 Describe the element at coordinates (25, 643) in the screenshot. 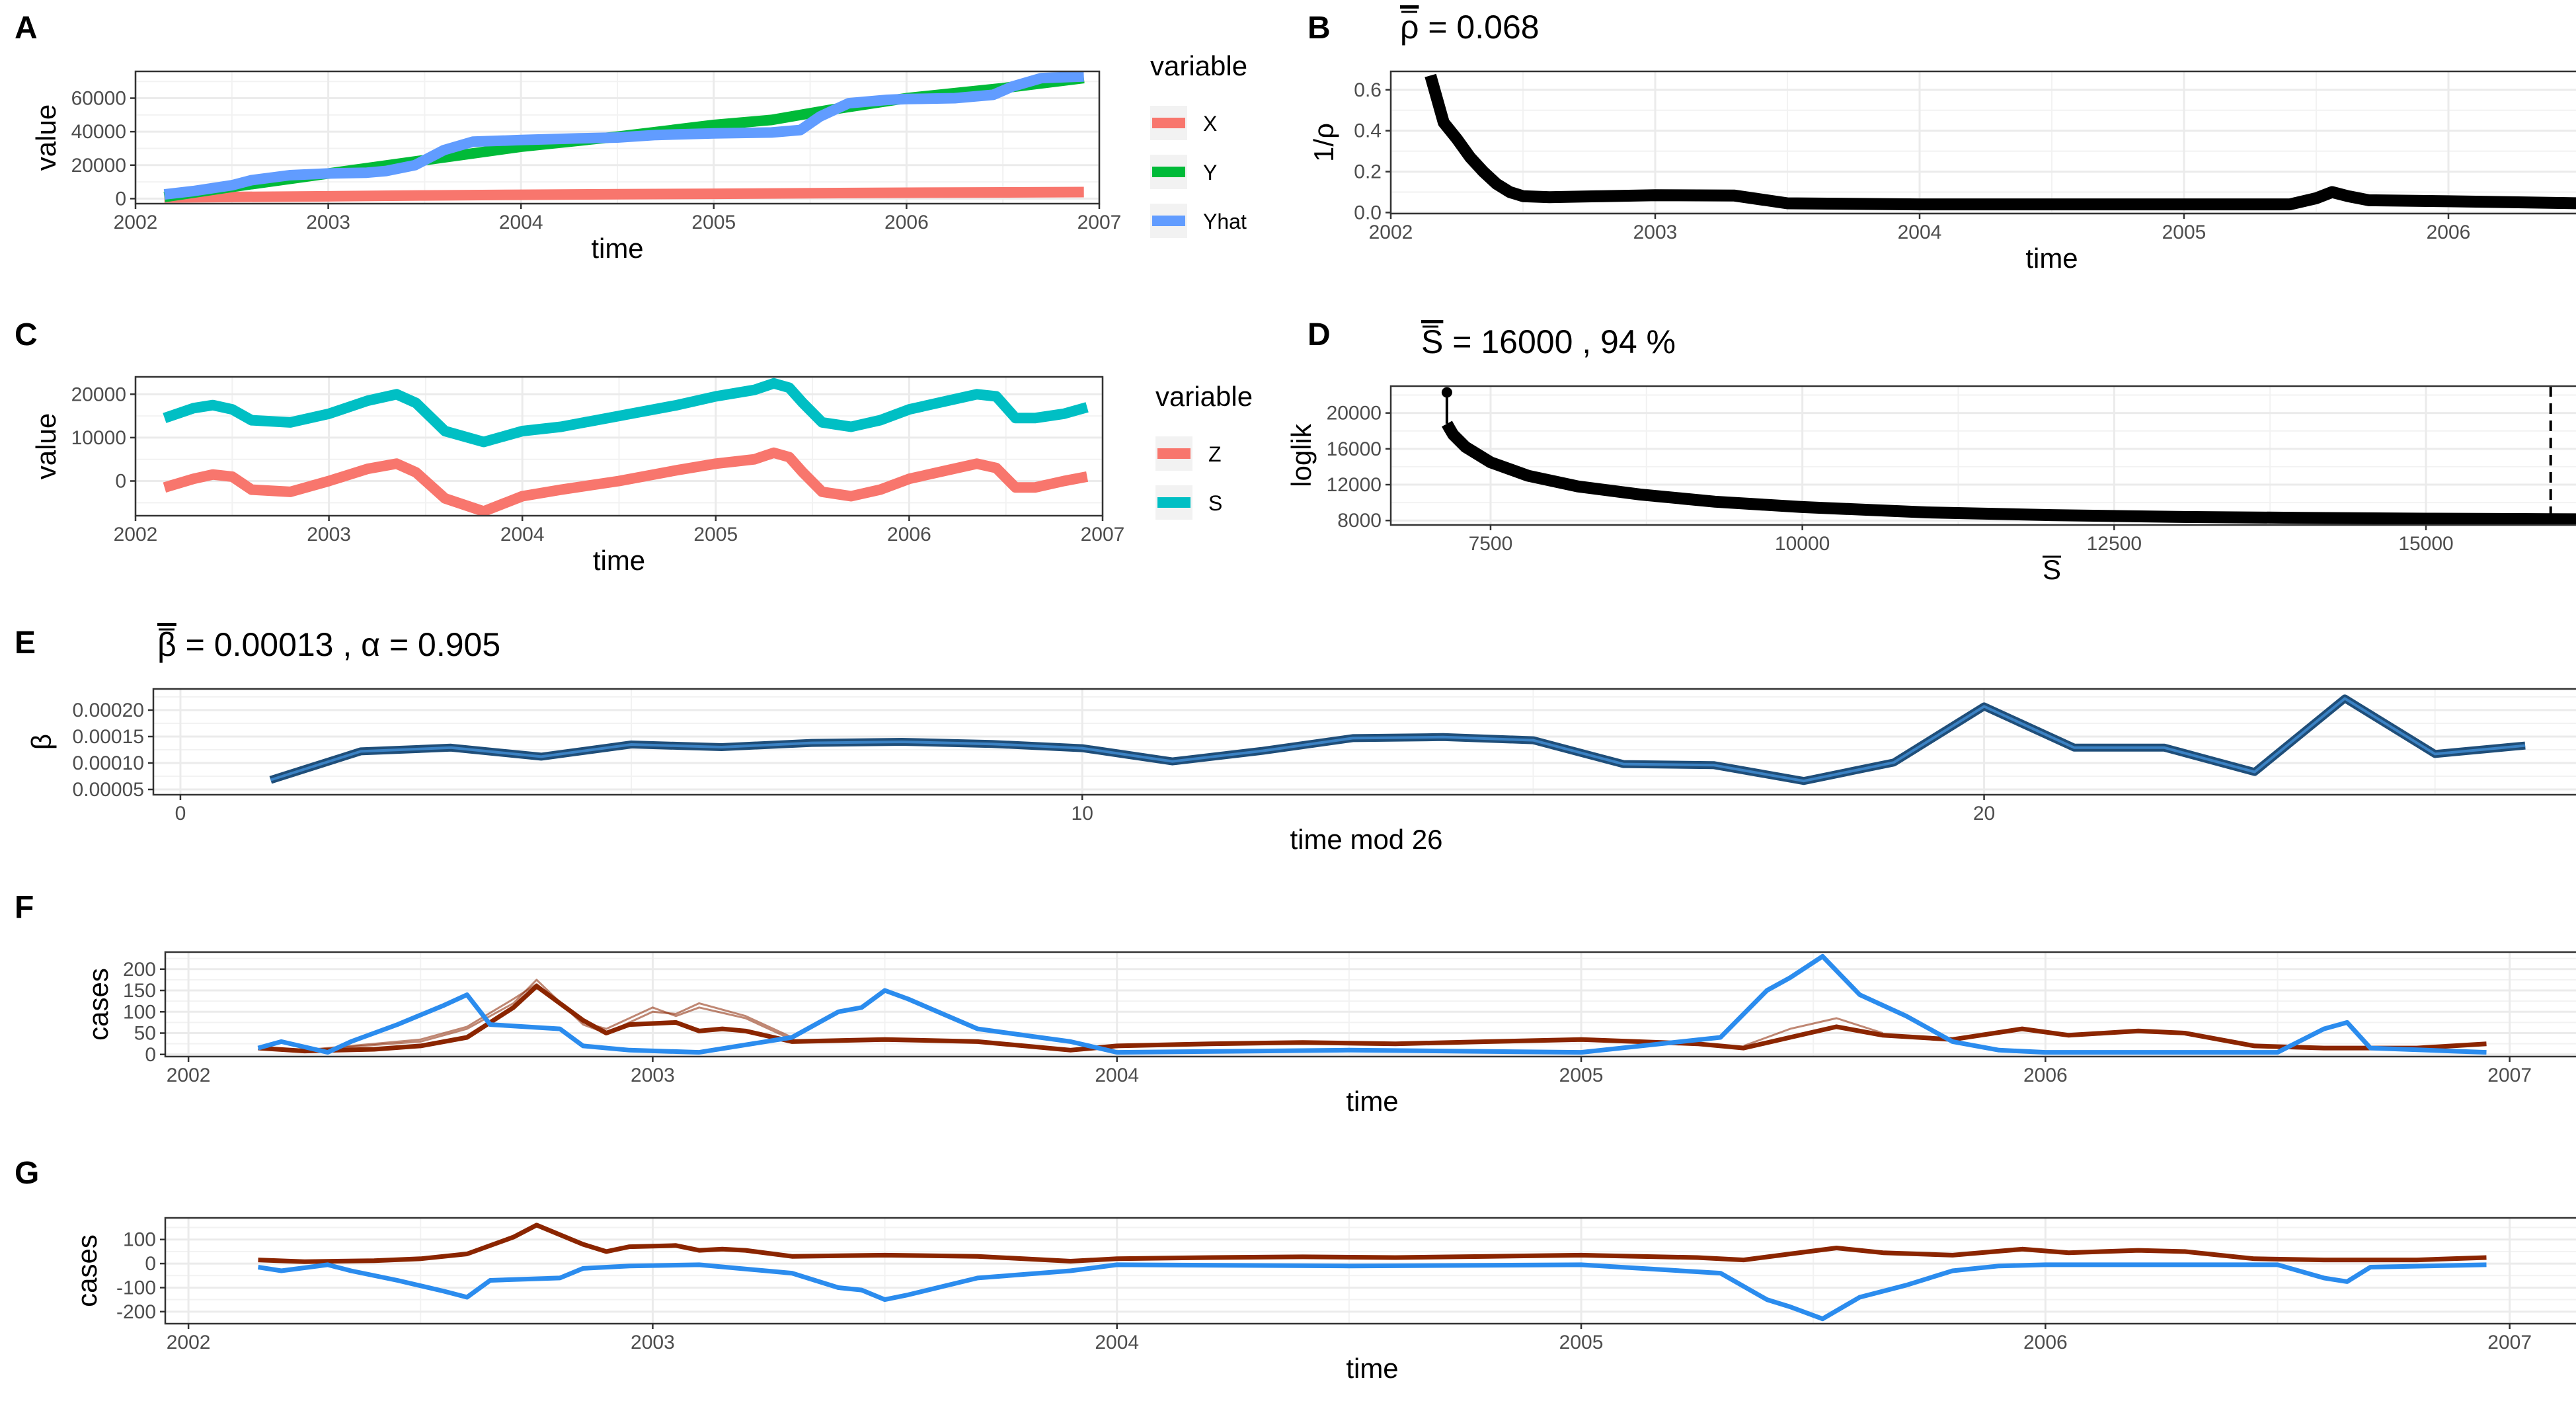

I see `panel-tag: E` at that location.